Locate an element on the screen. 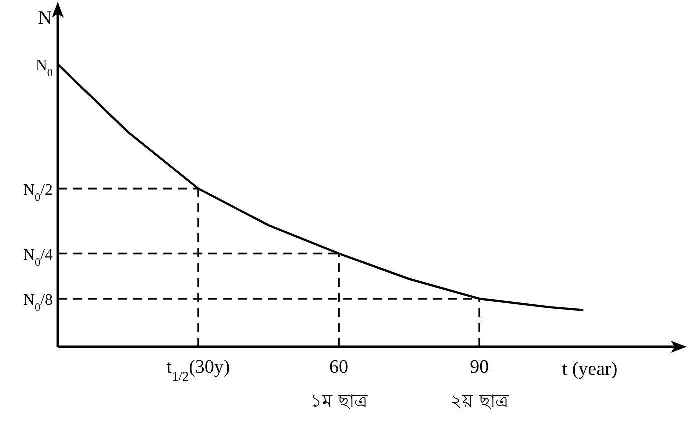  annotation: ২য় ছাত্র is located at coordinates (479, 401).